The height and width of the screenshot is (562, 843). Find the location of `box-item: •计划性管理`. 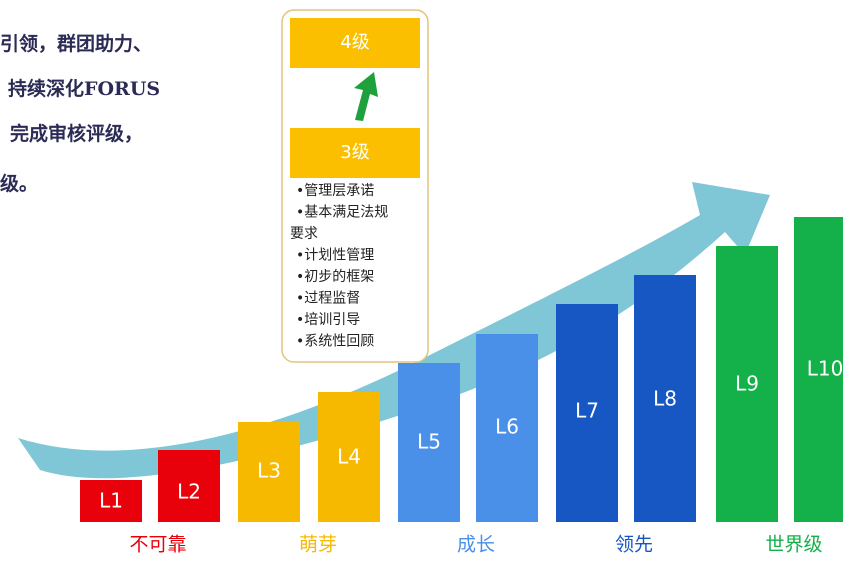

box-item: •计划性管理 is located at coordinates (335, 256).